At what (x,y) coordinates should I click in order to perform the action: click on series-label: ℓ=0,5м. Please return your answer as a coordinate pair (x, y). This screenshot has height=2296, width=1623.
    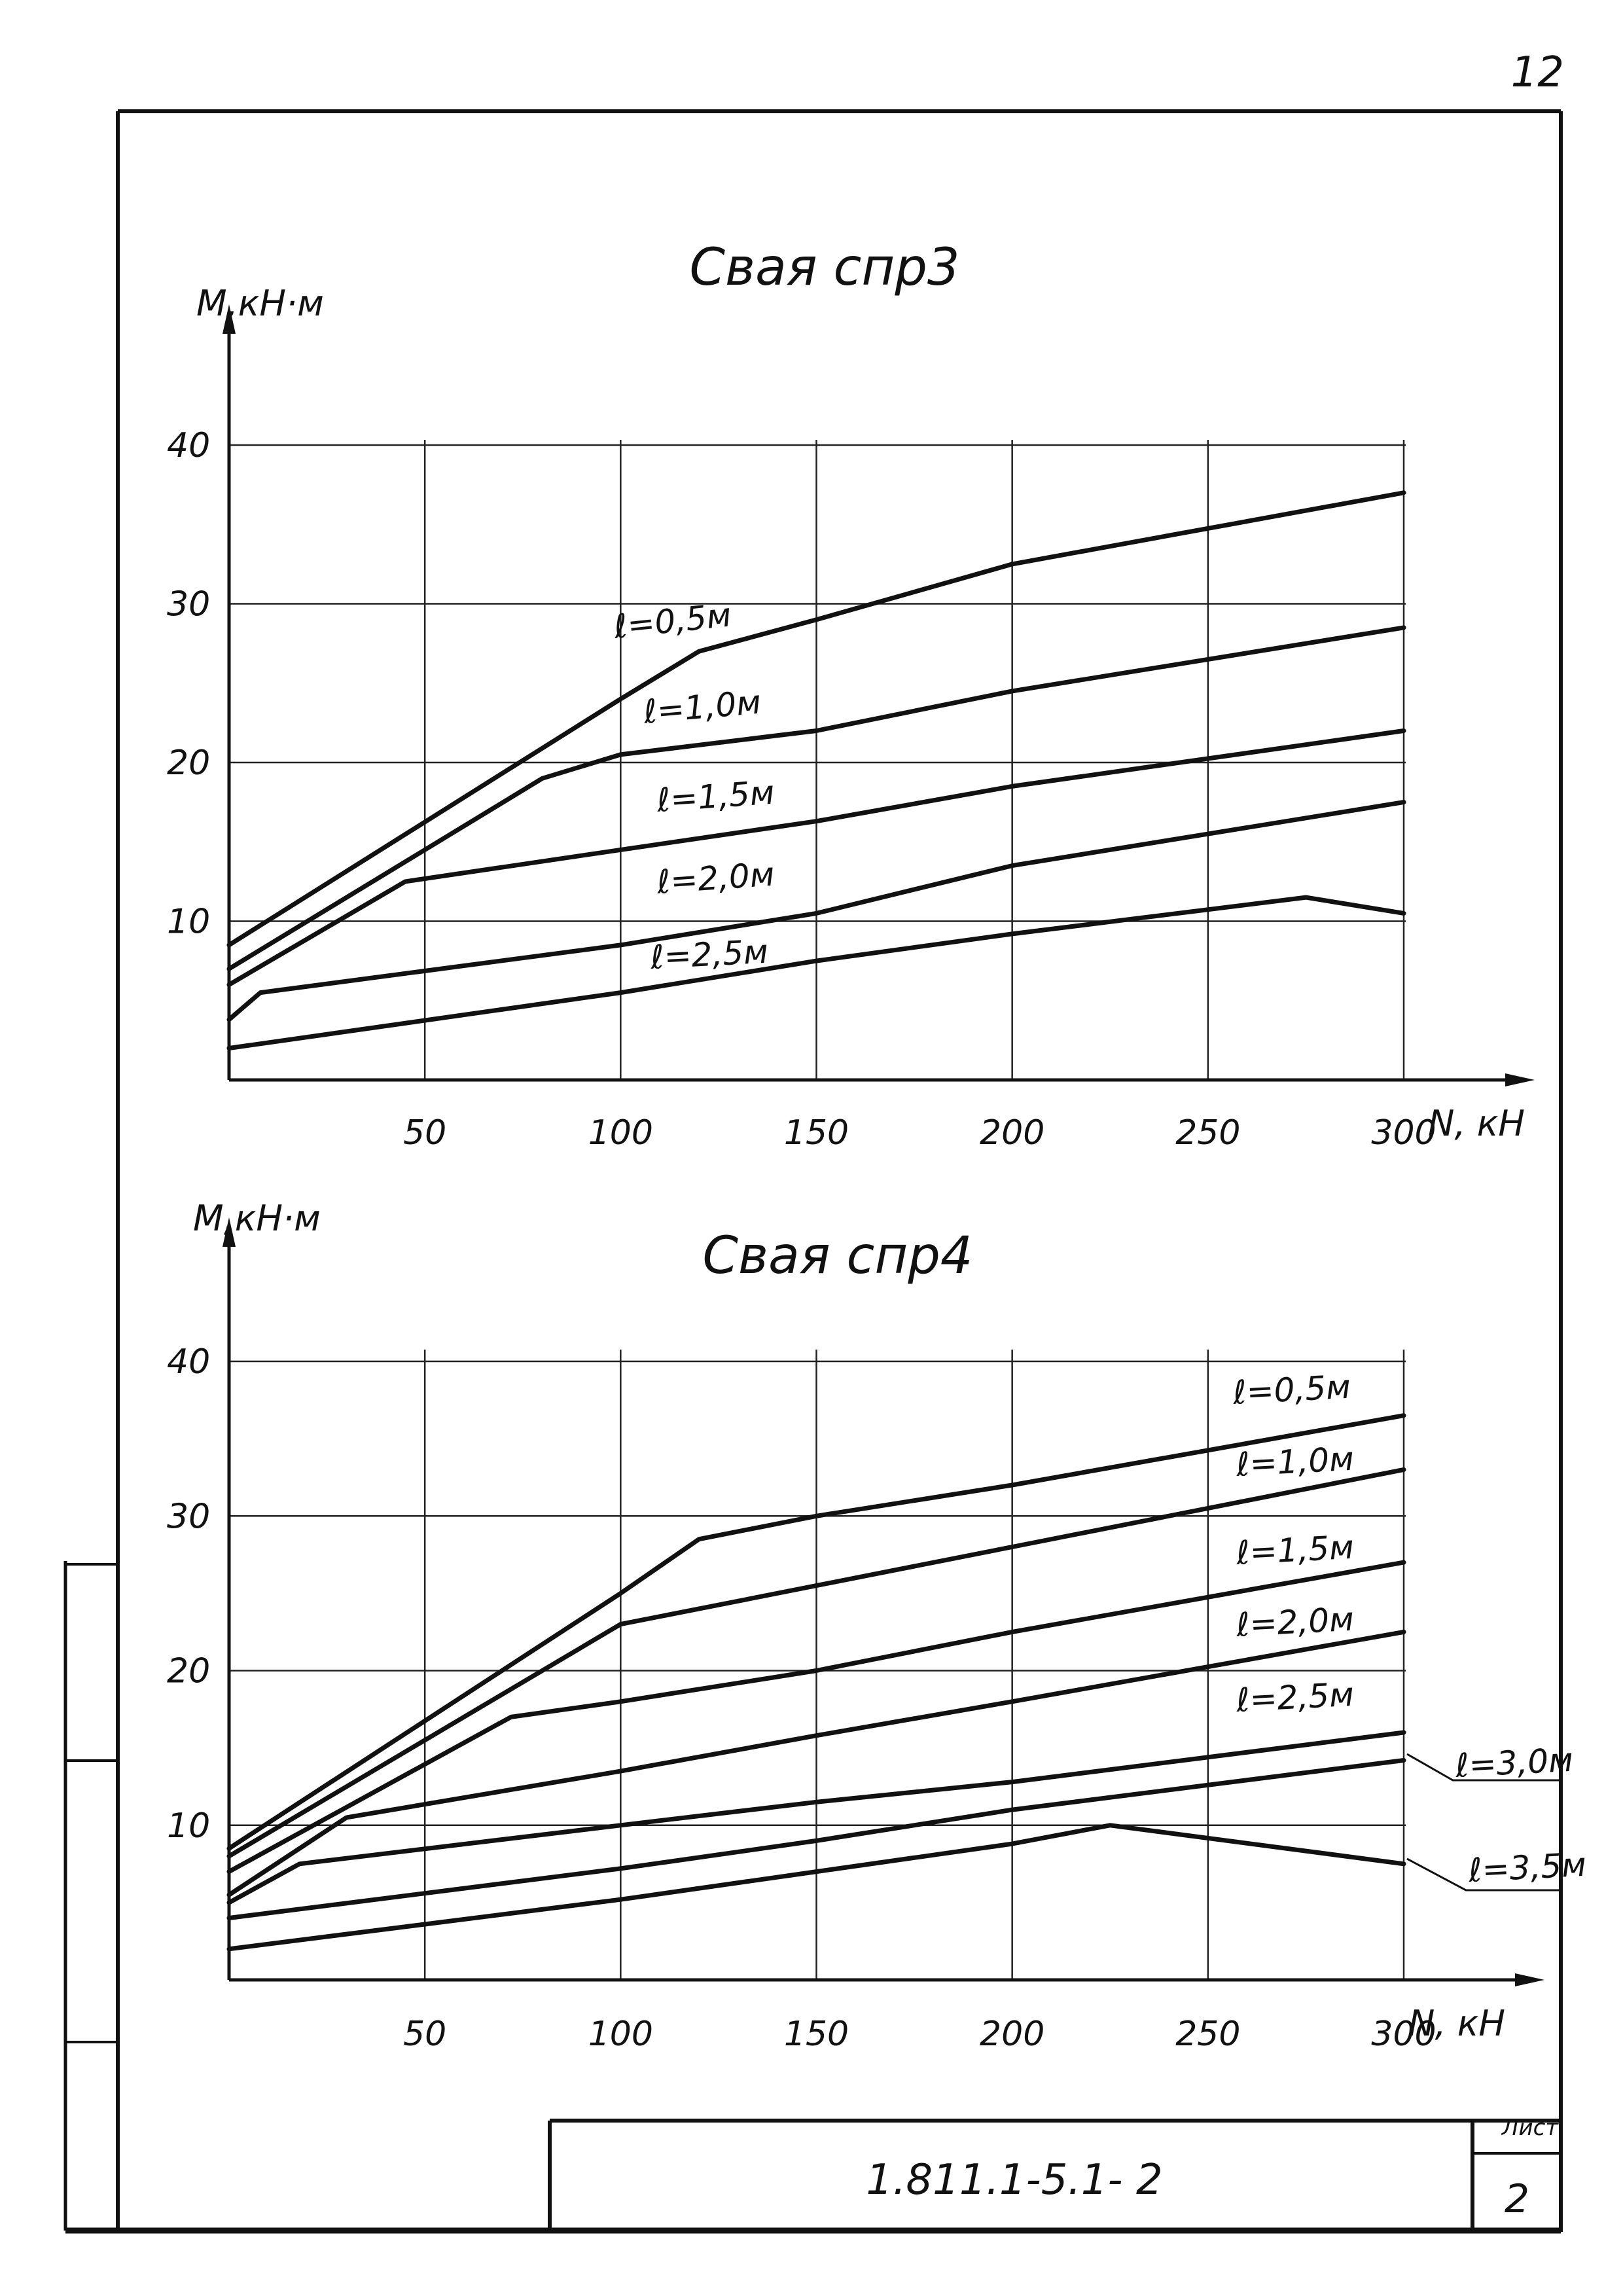
    Looking at the image, I should click on (1292, 1390).